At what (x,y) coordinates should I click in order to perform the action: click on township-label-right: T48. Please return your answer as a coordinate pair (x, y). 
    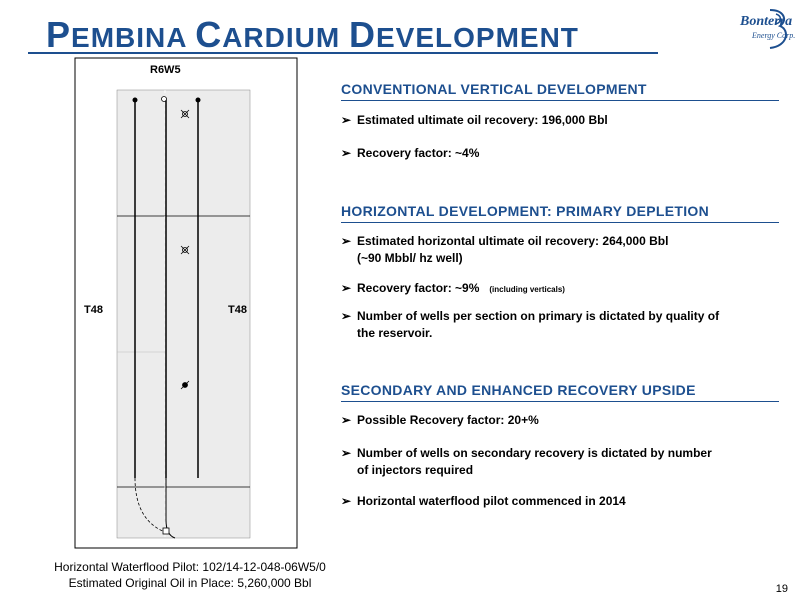
    Looking at the image, I should click on (237, 310).